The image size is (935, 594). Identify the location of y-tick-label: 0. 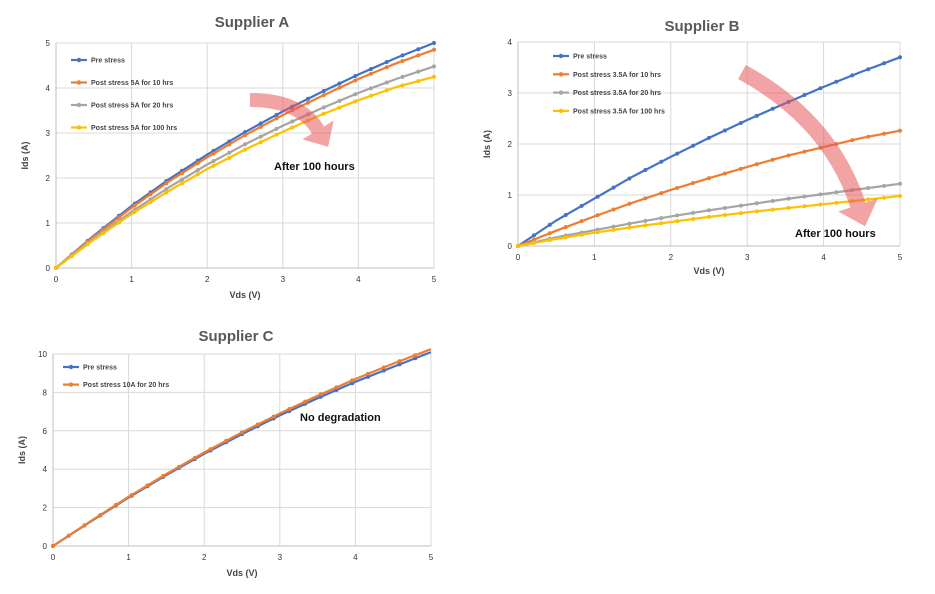
(45, 546).